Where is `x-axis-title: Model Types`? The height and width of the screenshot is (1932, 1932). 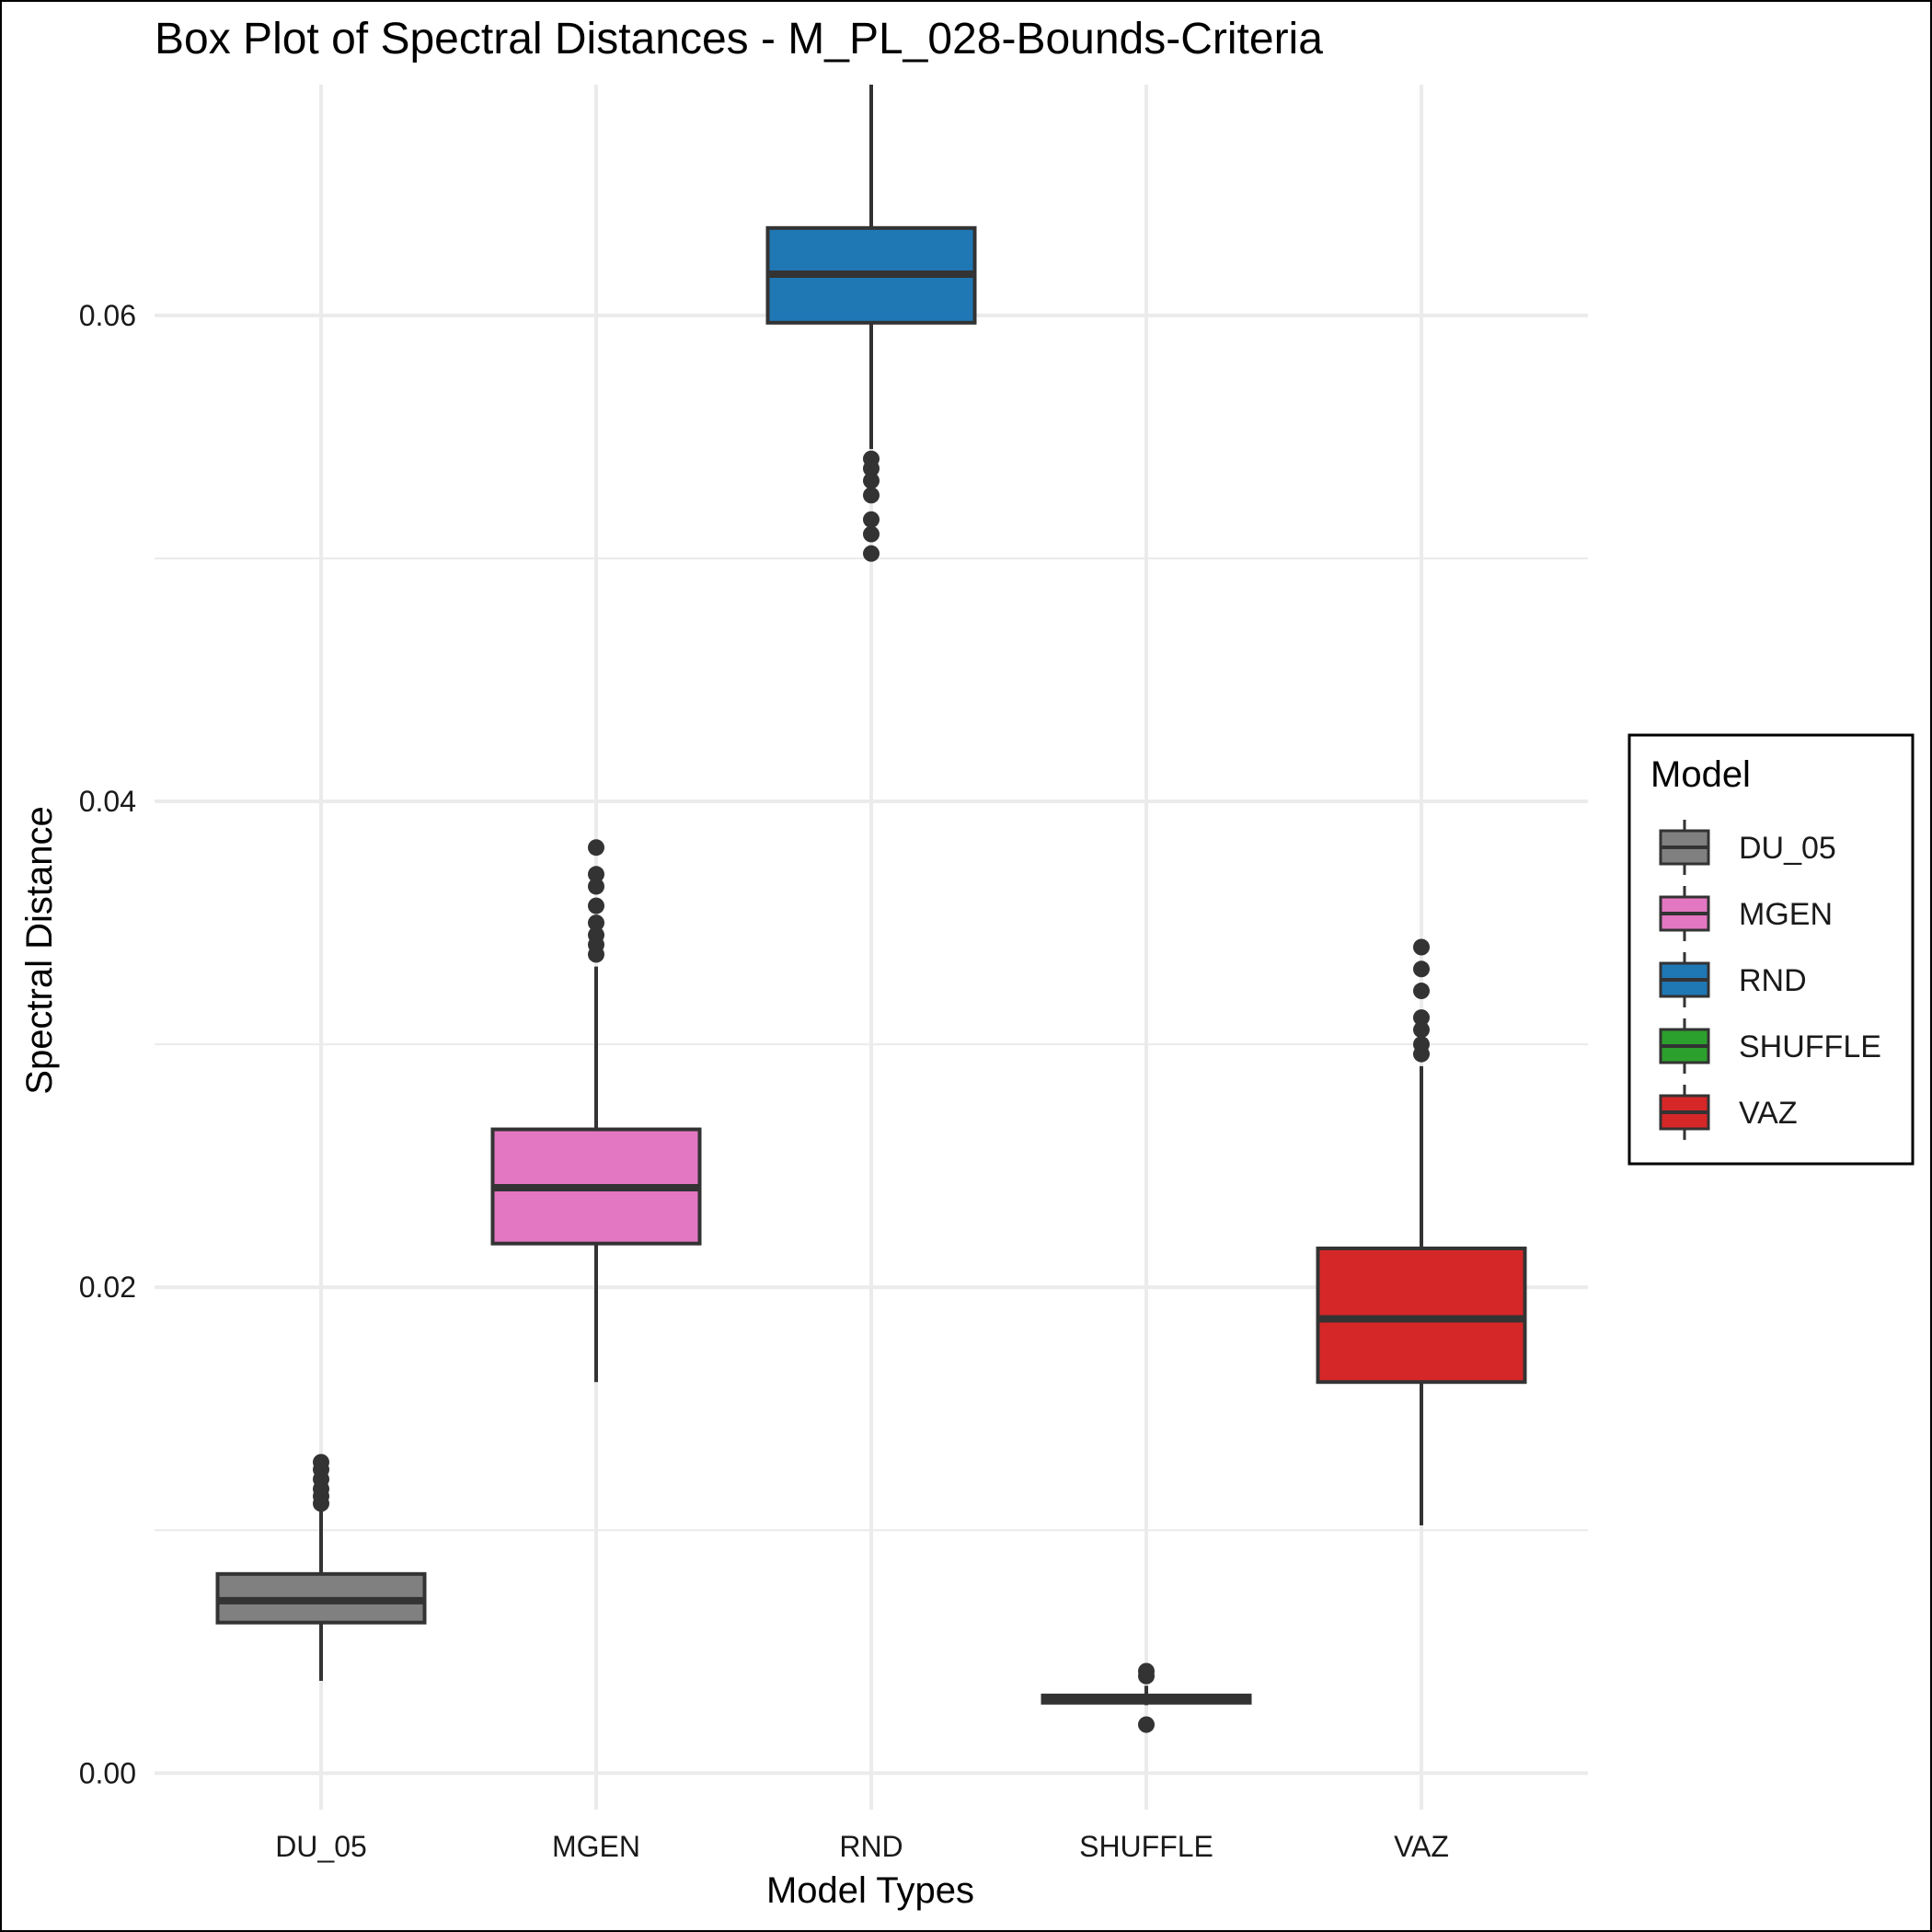
x-axis-title: Model Types is located at coordinates (870, 1890).